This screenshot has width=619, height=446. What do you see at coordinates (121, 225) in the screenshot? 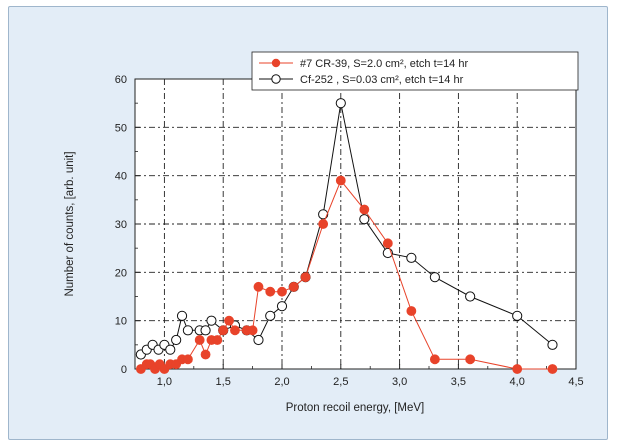
I see `y-tick-label: 30` at bounding box center [121, 225].